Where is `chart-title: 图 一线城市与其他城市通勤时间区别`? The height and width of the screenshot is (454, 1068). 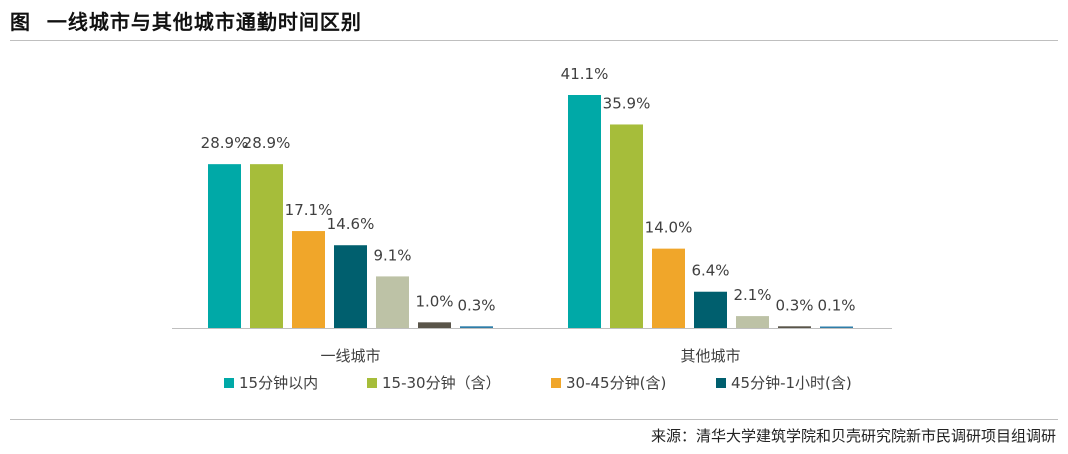 chart-title: 图 一线城市与其他城市通勤时间区别 is located at coordinates (186, 22).